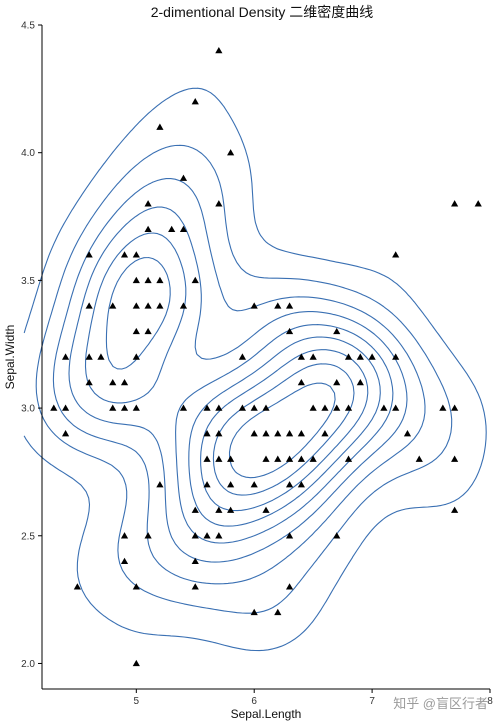 The height and width of the screenshot is (726, 500). I want to click on chart-title: 2-dimentional Density 二维密度曲线, so click(262, 12).